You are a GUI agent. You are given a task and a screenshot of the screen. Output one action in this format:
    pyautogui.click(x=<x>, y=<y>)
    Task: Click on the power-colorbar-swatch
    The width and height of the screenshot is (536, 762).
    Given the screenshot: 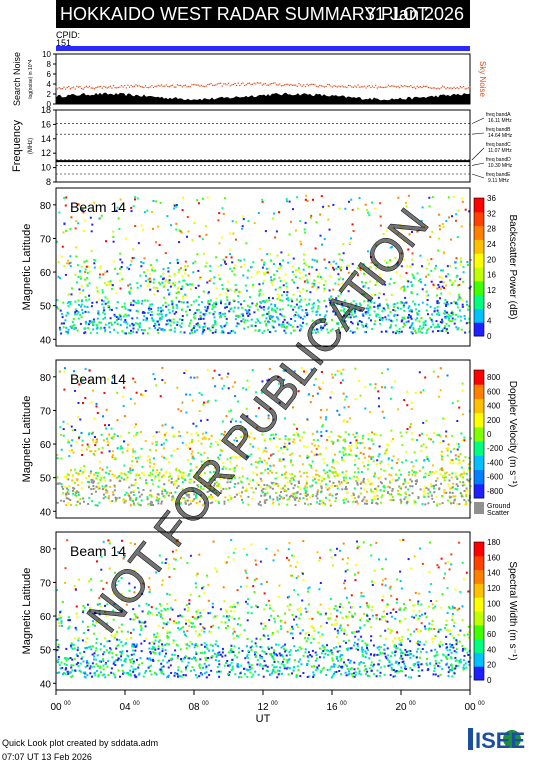 What is the action you would take?
    pyautogui.click(x=479, y=260)
    